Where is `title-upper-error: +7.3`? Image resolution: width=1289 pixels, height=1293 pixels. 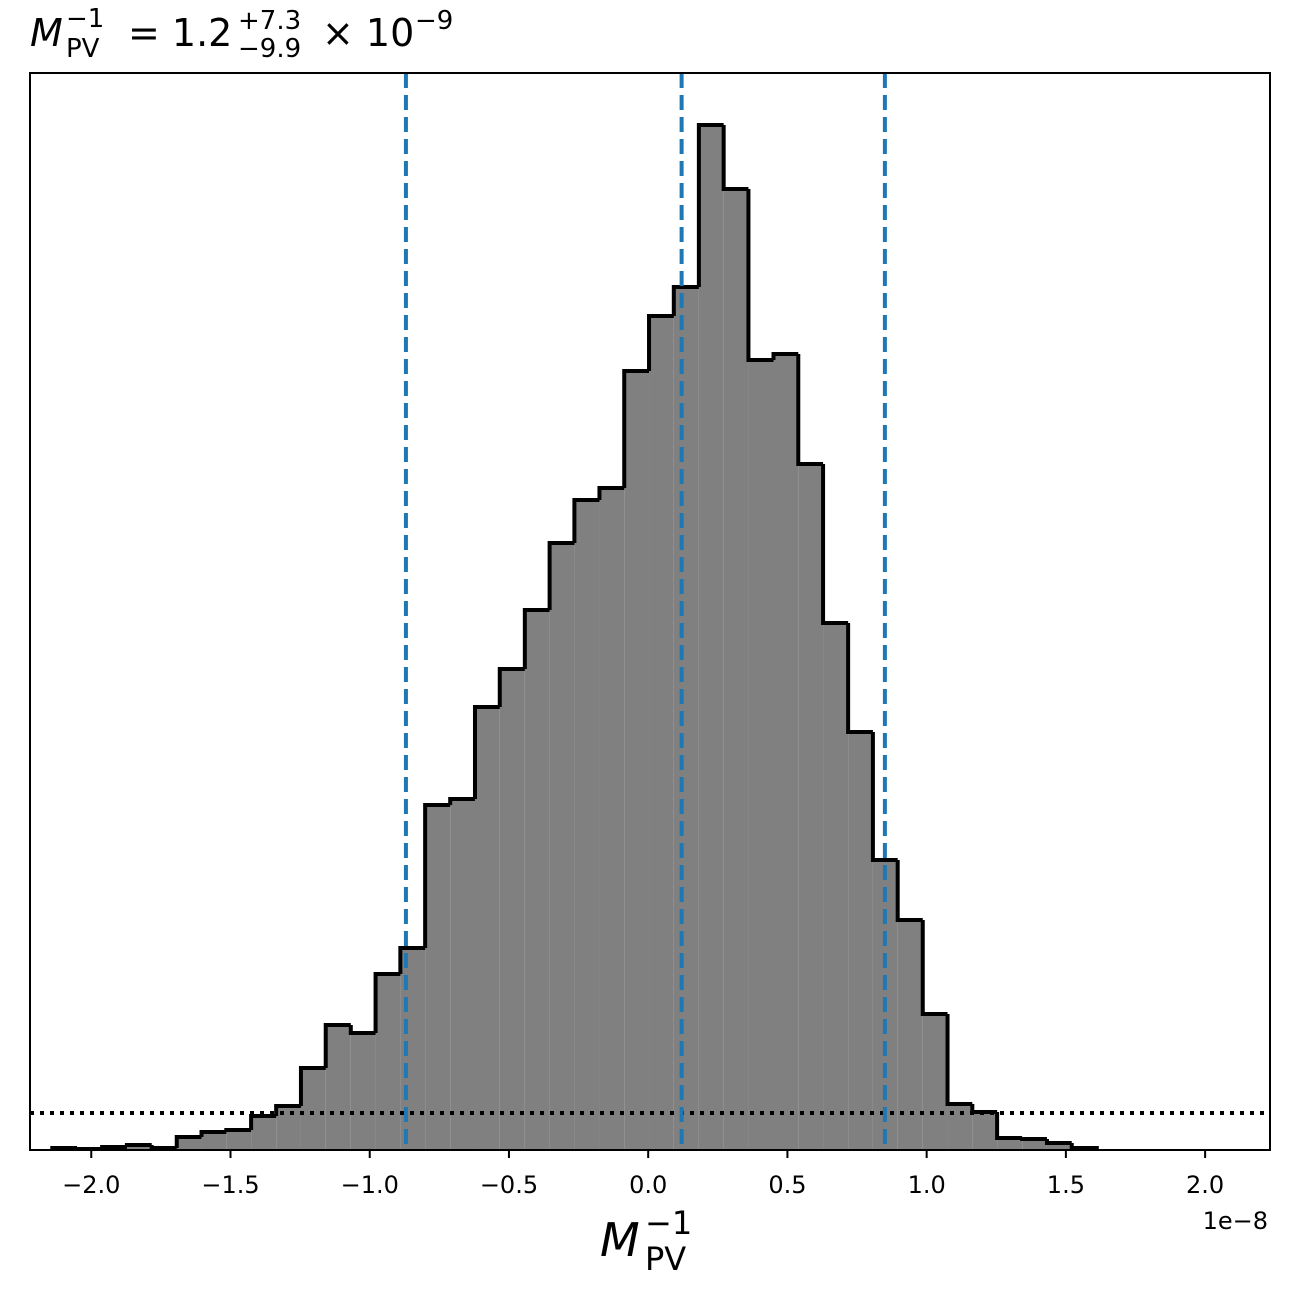
title-upper-error: +7.3 is located at coordinates (269, 21).